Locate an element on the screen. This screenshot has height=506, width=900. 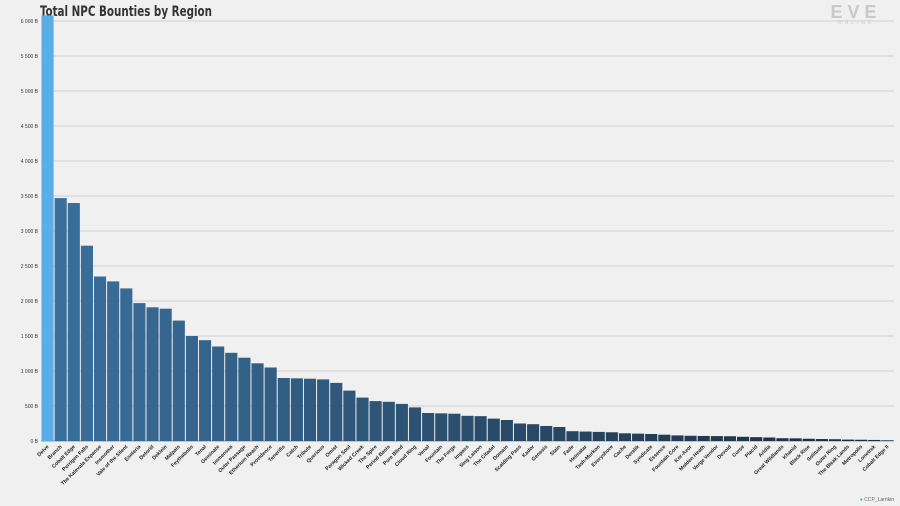
author-handle: CCP_Larrikin is located at coordinates (879, 500).